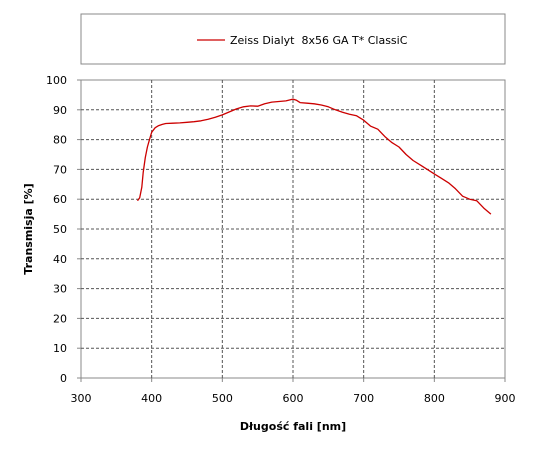 This screenshot has height=449, width=550. I want to click on y-tick-label: 80, so click(60, 140).